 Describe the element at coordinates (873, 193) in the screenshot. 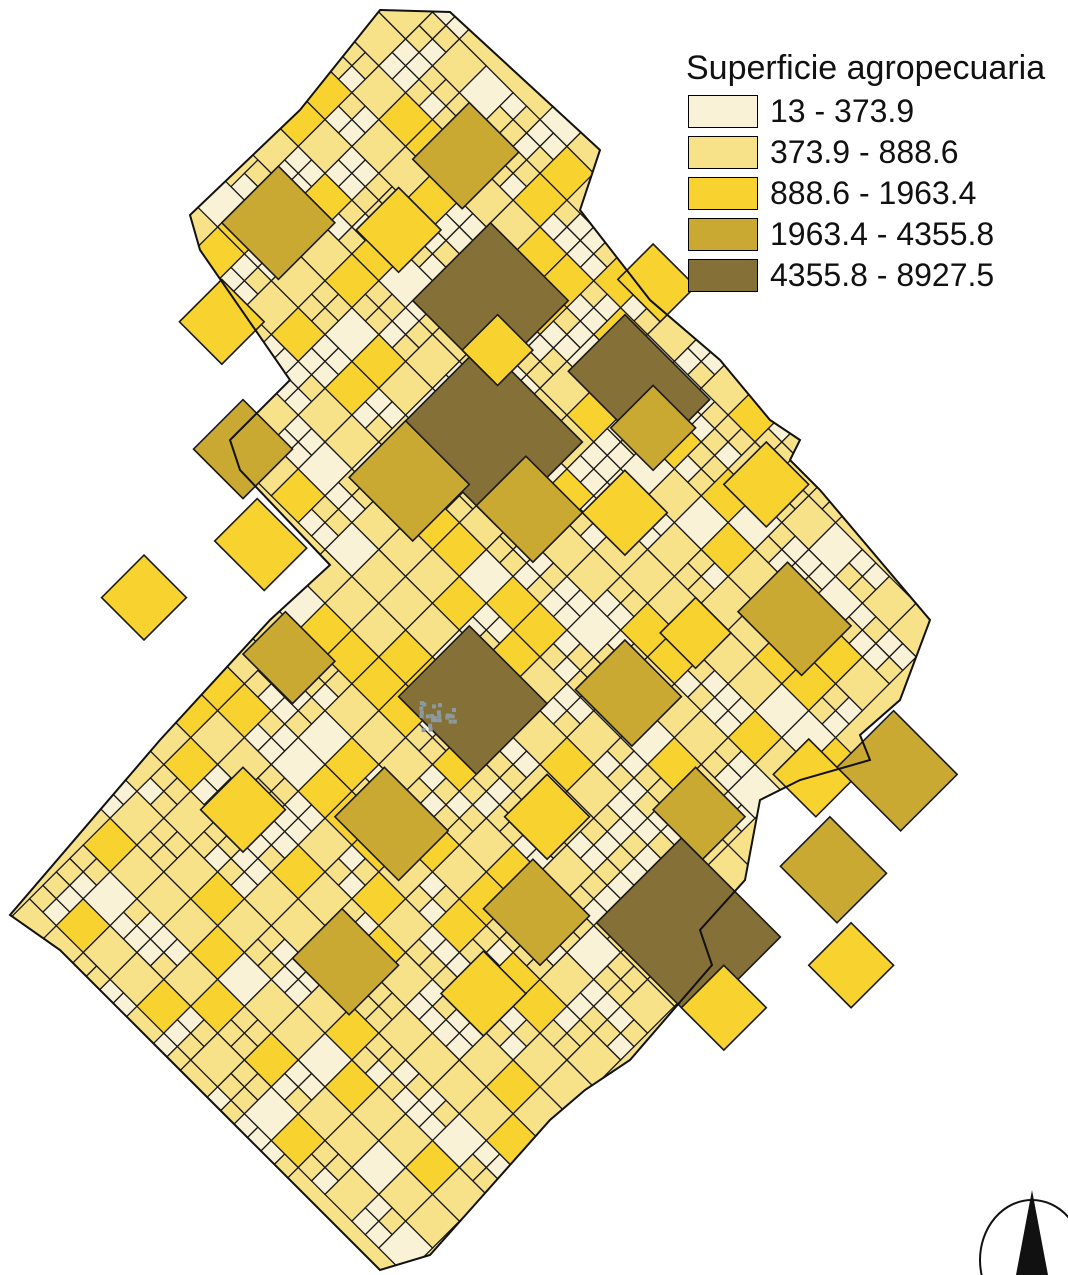

I see `legend-label-3: 888.6 - 1963.4` at that location.